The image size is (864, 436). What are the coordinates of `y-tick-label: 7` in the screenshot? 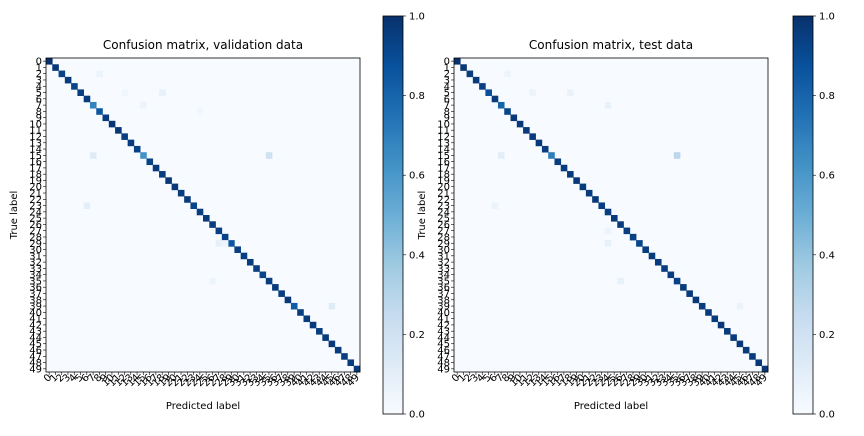 It's located at (447, 106).